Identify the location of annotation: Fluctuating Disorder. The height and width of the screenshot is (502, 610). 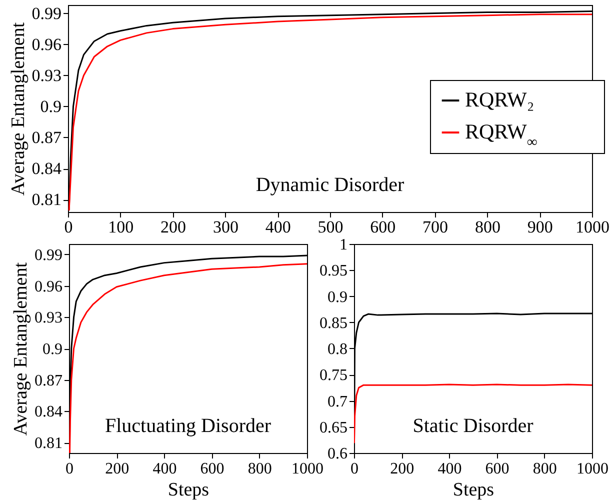
(188, 426).